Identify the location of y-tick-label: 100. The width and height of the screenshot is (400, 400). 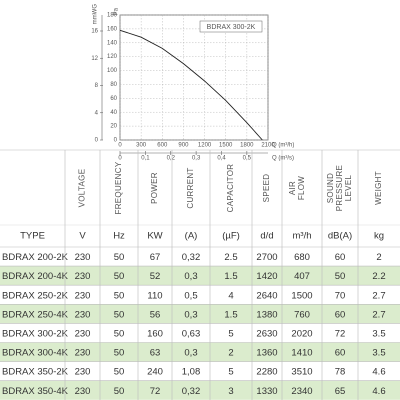
(112, 71).